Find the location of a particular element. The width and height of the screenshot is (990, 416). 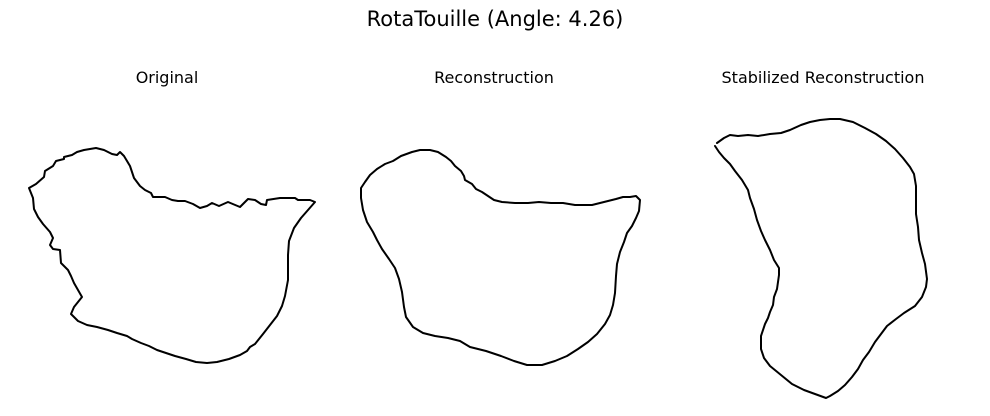

panel-title-stabilized-reconstruction: Stabilized Reconstruction is located at coordinates (823, 77).